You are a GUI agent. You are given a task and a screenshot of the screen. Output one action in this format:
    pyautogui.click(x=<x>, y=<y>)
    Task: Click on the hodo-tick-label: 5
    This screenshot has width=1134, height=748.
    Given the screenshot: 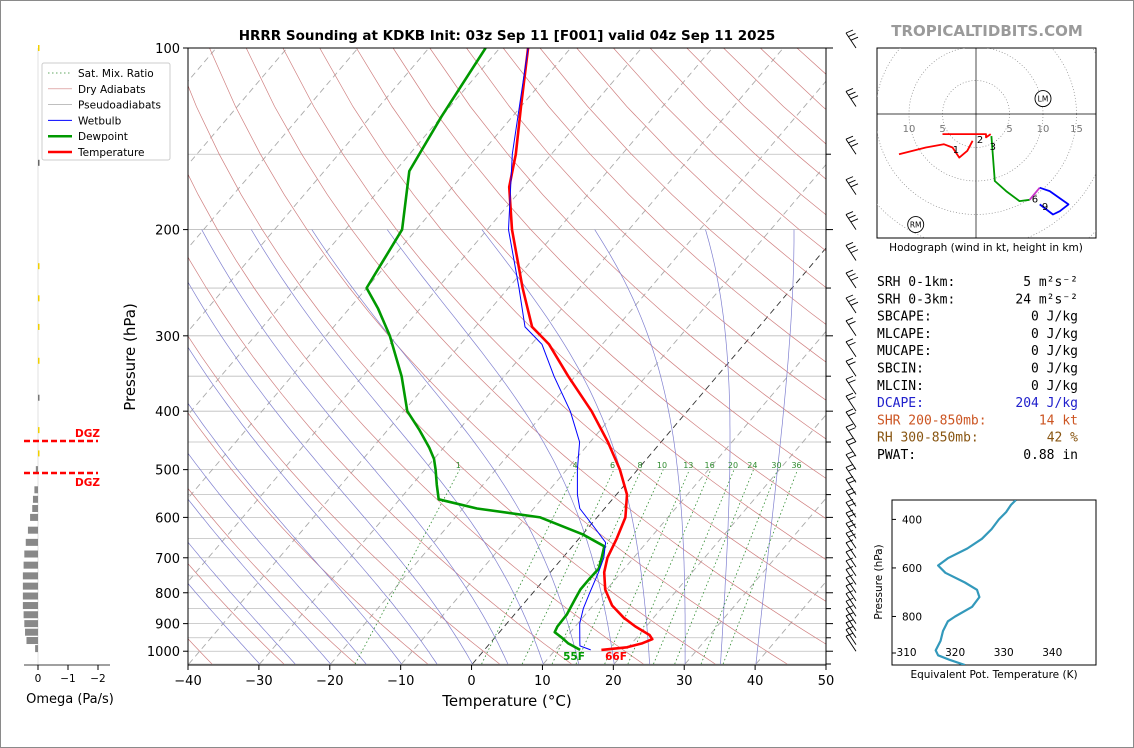 What is the action you would take?
    pyautogui.click(x=942, y=129)
    